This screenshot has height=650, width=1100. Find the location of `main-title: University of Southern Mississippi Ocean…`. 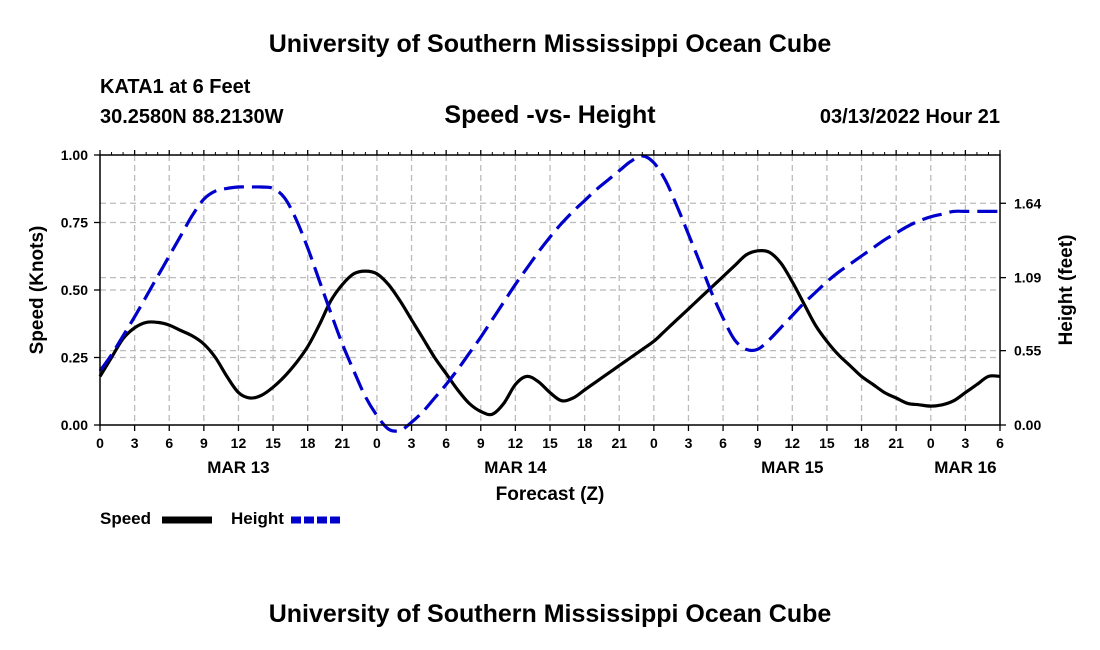

main-title: University of Southern Mississippi Ocean… is located at coordinates (550, 44).